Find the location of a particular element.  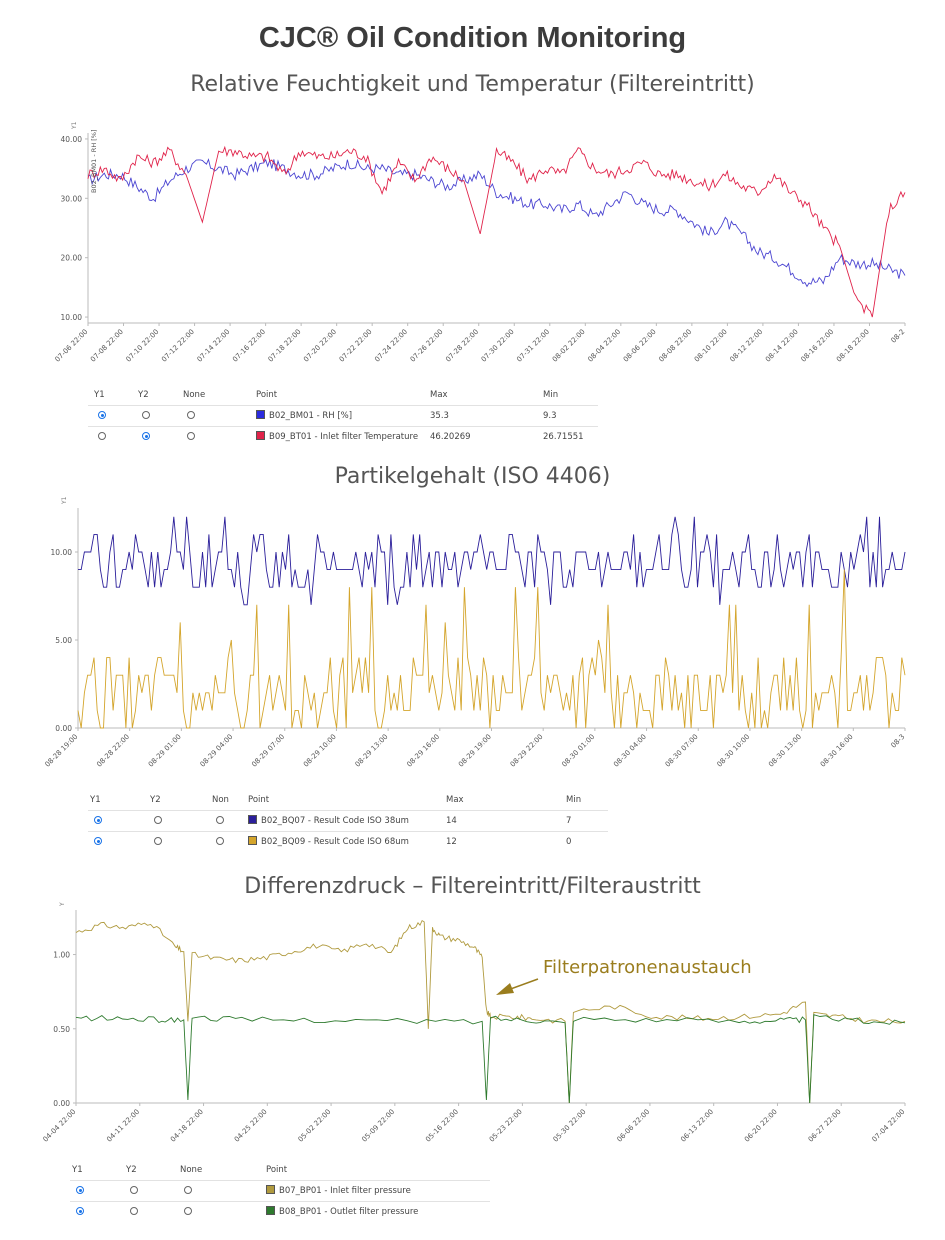

x-tick-label: 08-29 01:00 is located at coordinates (165, 751).